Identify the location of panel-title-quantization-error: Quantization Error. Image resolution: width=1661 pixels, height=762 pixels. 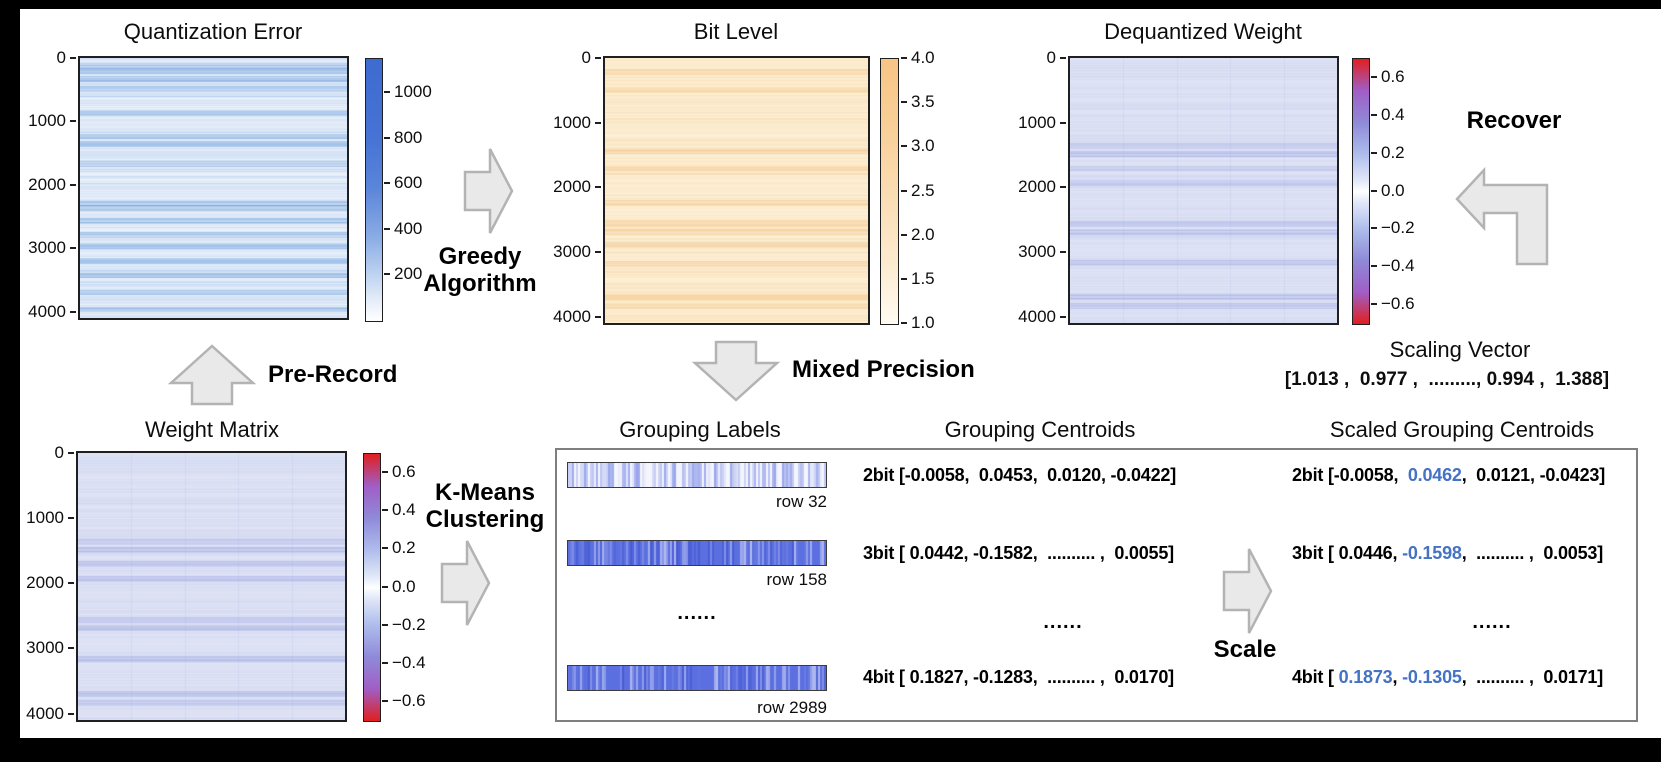
(213, 31).